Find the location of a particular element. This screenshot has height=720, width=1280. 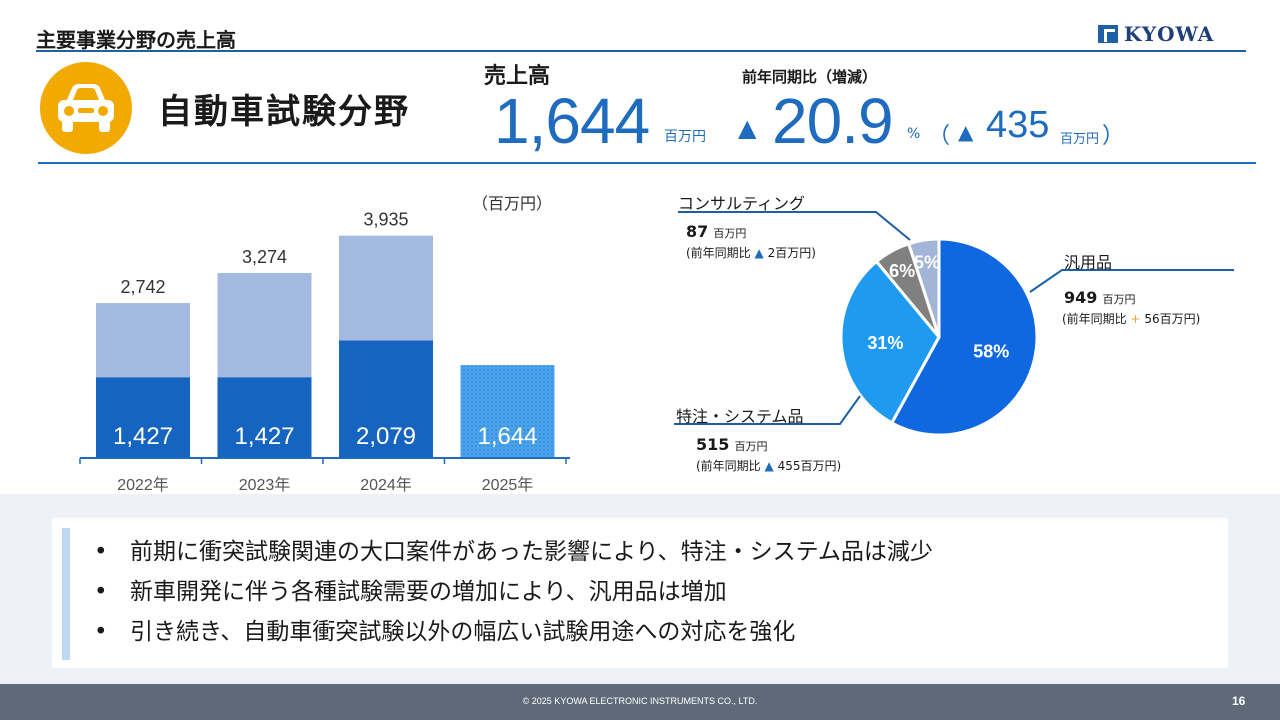

pie-chart: 58% 31% 6%5% is located at coordinates (939, 337).